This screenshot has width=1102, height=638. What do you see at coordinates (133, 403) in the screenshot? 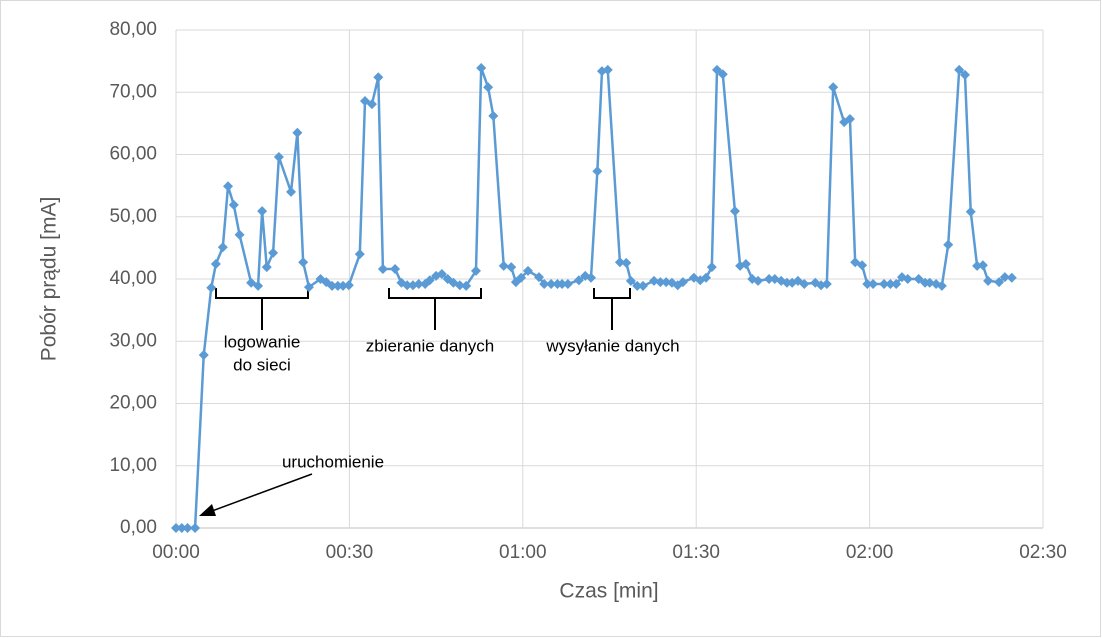
I see `y-tick-label: 20,00` at bounding box center [133, 403].